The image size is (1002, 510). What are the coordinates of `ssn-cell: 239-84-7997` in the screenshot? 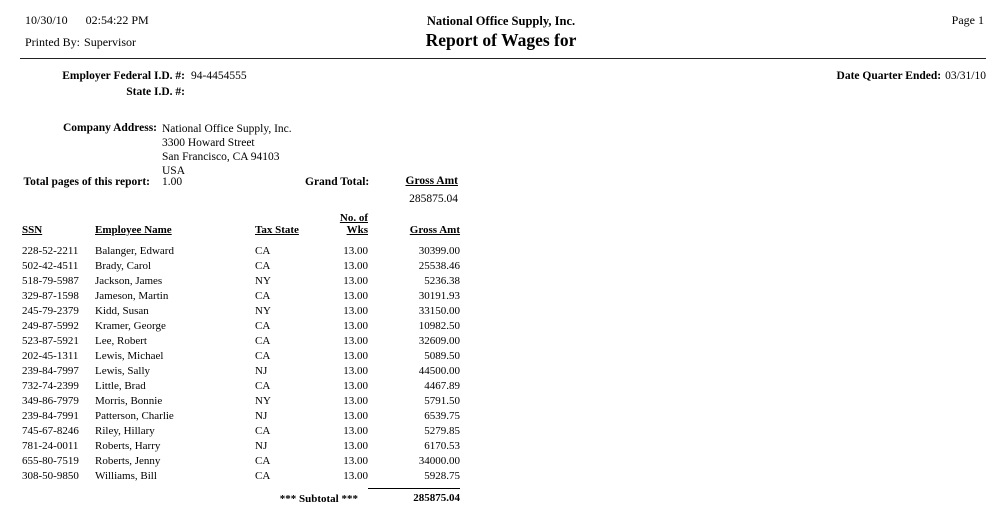 It's located at (50, 371).